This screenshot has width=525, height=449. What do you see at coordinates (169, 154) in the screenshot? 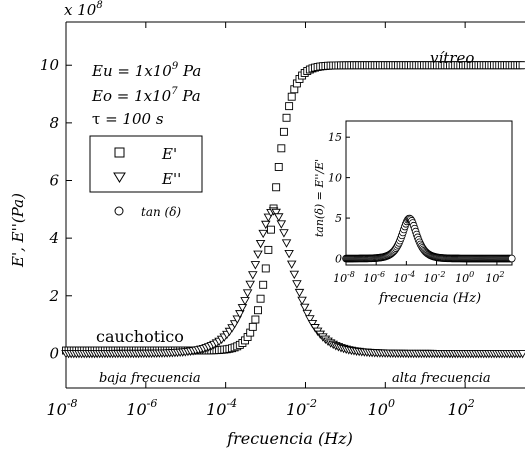
I see `legend-label-e-prime: E'` at bounding box center [169, 154].